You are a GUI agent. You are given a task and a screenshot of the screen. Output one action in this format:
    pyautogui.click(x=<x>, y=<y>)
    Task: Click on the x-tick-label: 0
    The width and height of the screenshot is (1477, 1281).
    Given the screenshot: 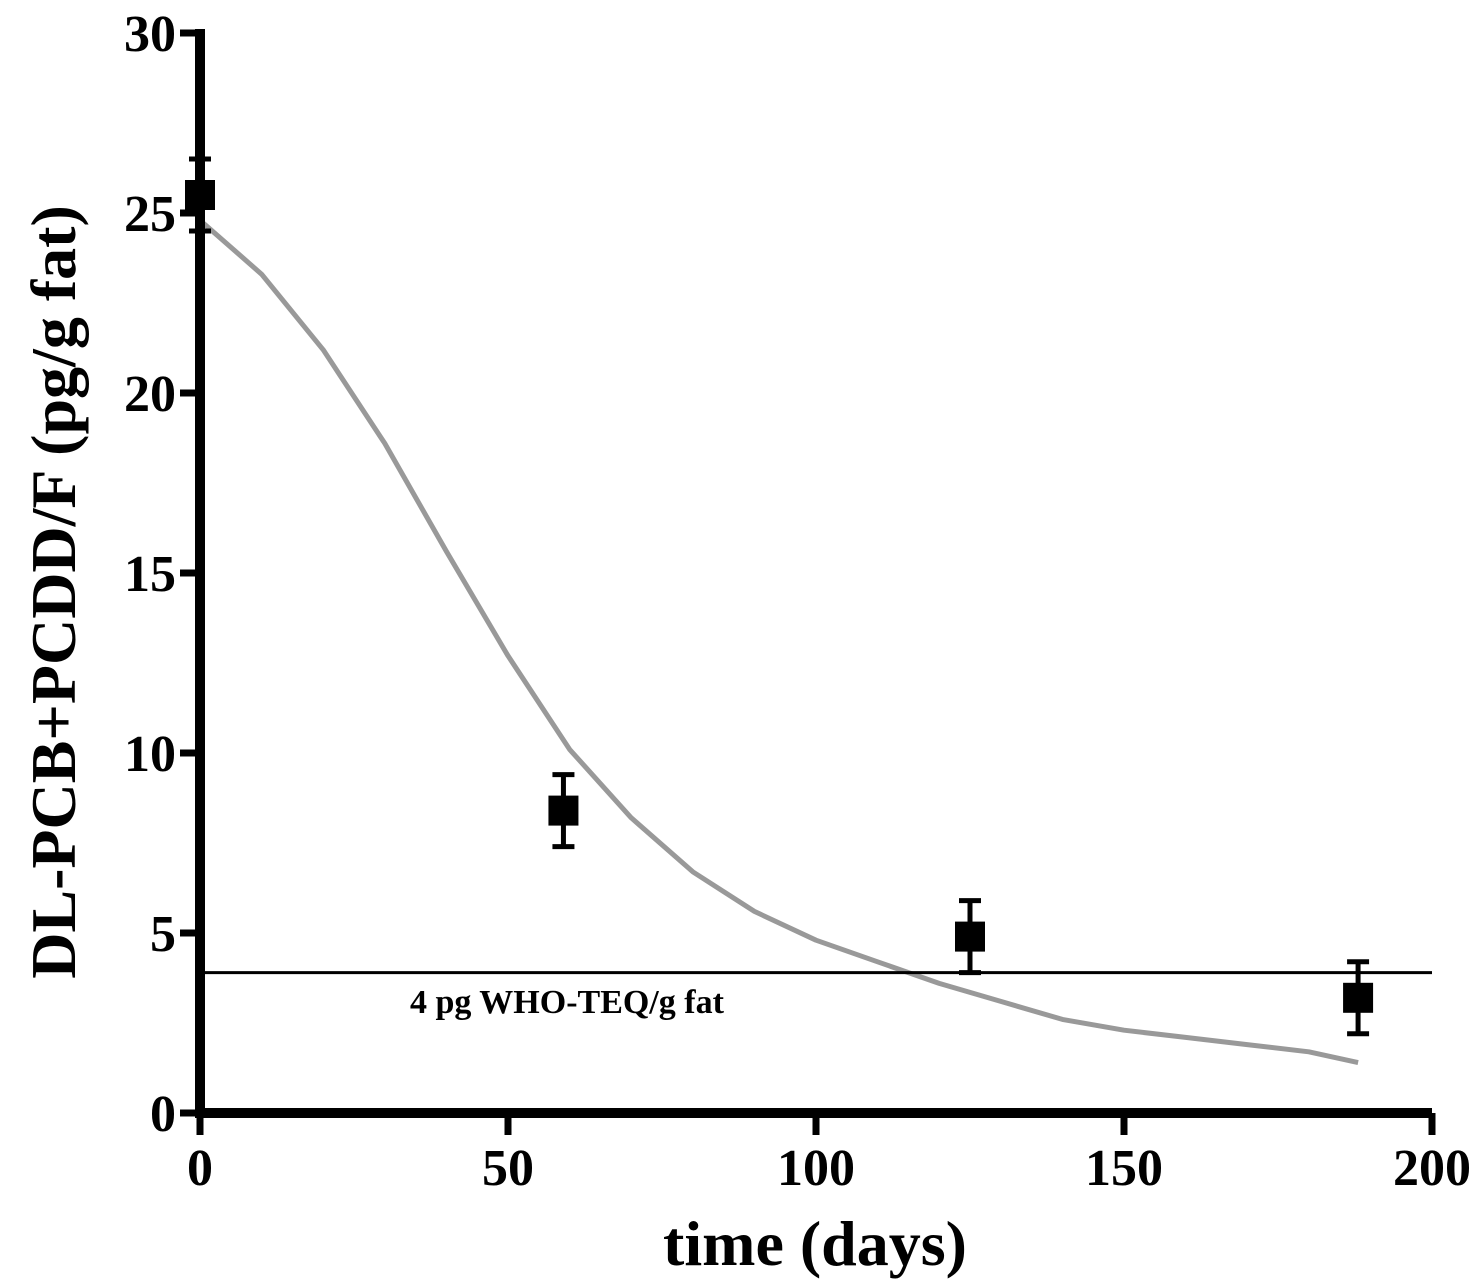 What is the action you would take?
    pyautogui.click(x=200, y=1168)
    